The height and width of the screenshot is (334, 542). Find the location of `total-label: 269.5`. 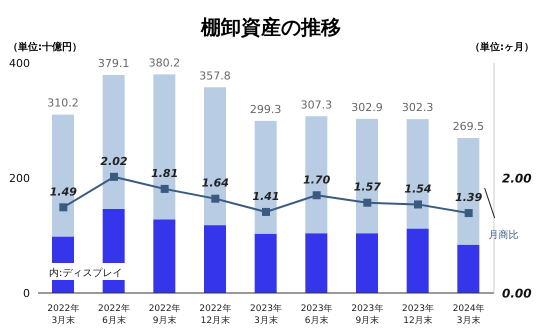

total-label: 269.5 is located at coordinates (468, 127).